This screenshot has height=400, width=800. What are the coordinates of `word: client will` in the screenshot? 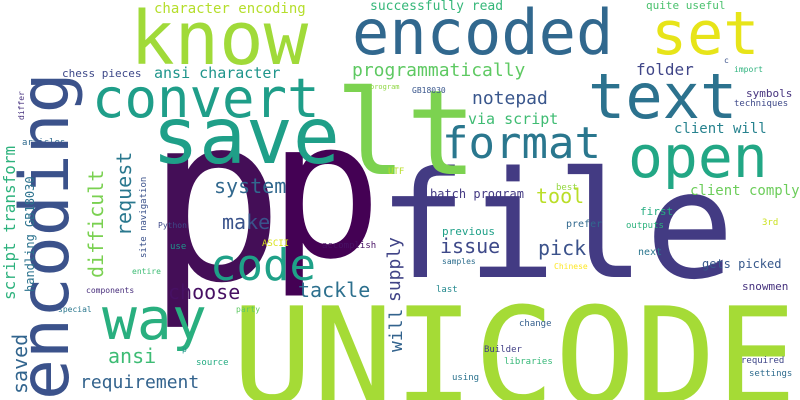 It's located at (720, 129).